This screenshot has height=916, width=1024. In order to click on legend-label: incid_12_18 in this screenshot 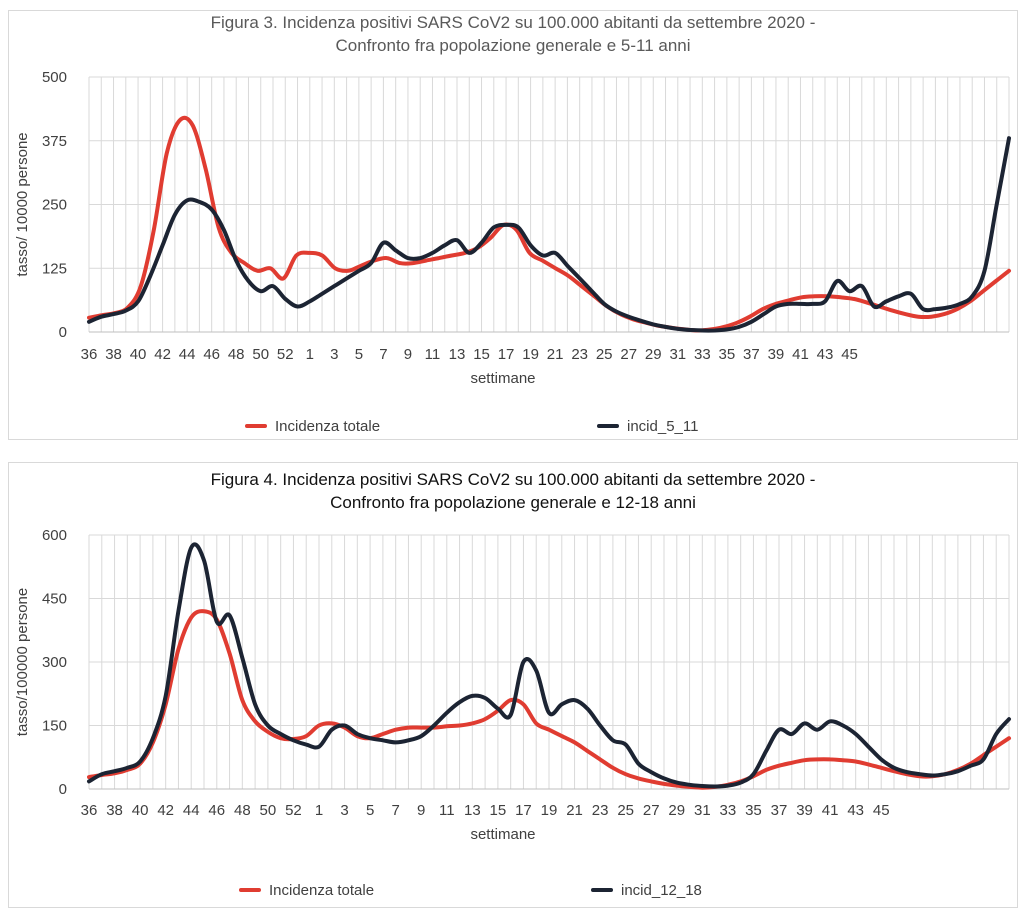, I will do `click(661, 890)`.